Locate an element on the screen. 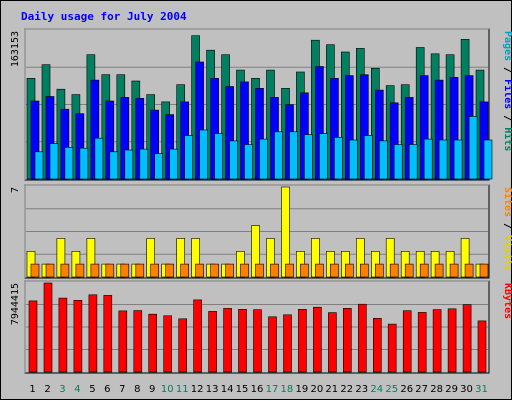 Image resolution: width=512 pixels, height=401 pixels. panel-visits-sites-legend: Sites / Visits is located at coordinates (507, 229).